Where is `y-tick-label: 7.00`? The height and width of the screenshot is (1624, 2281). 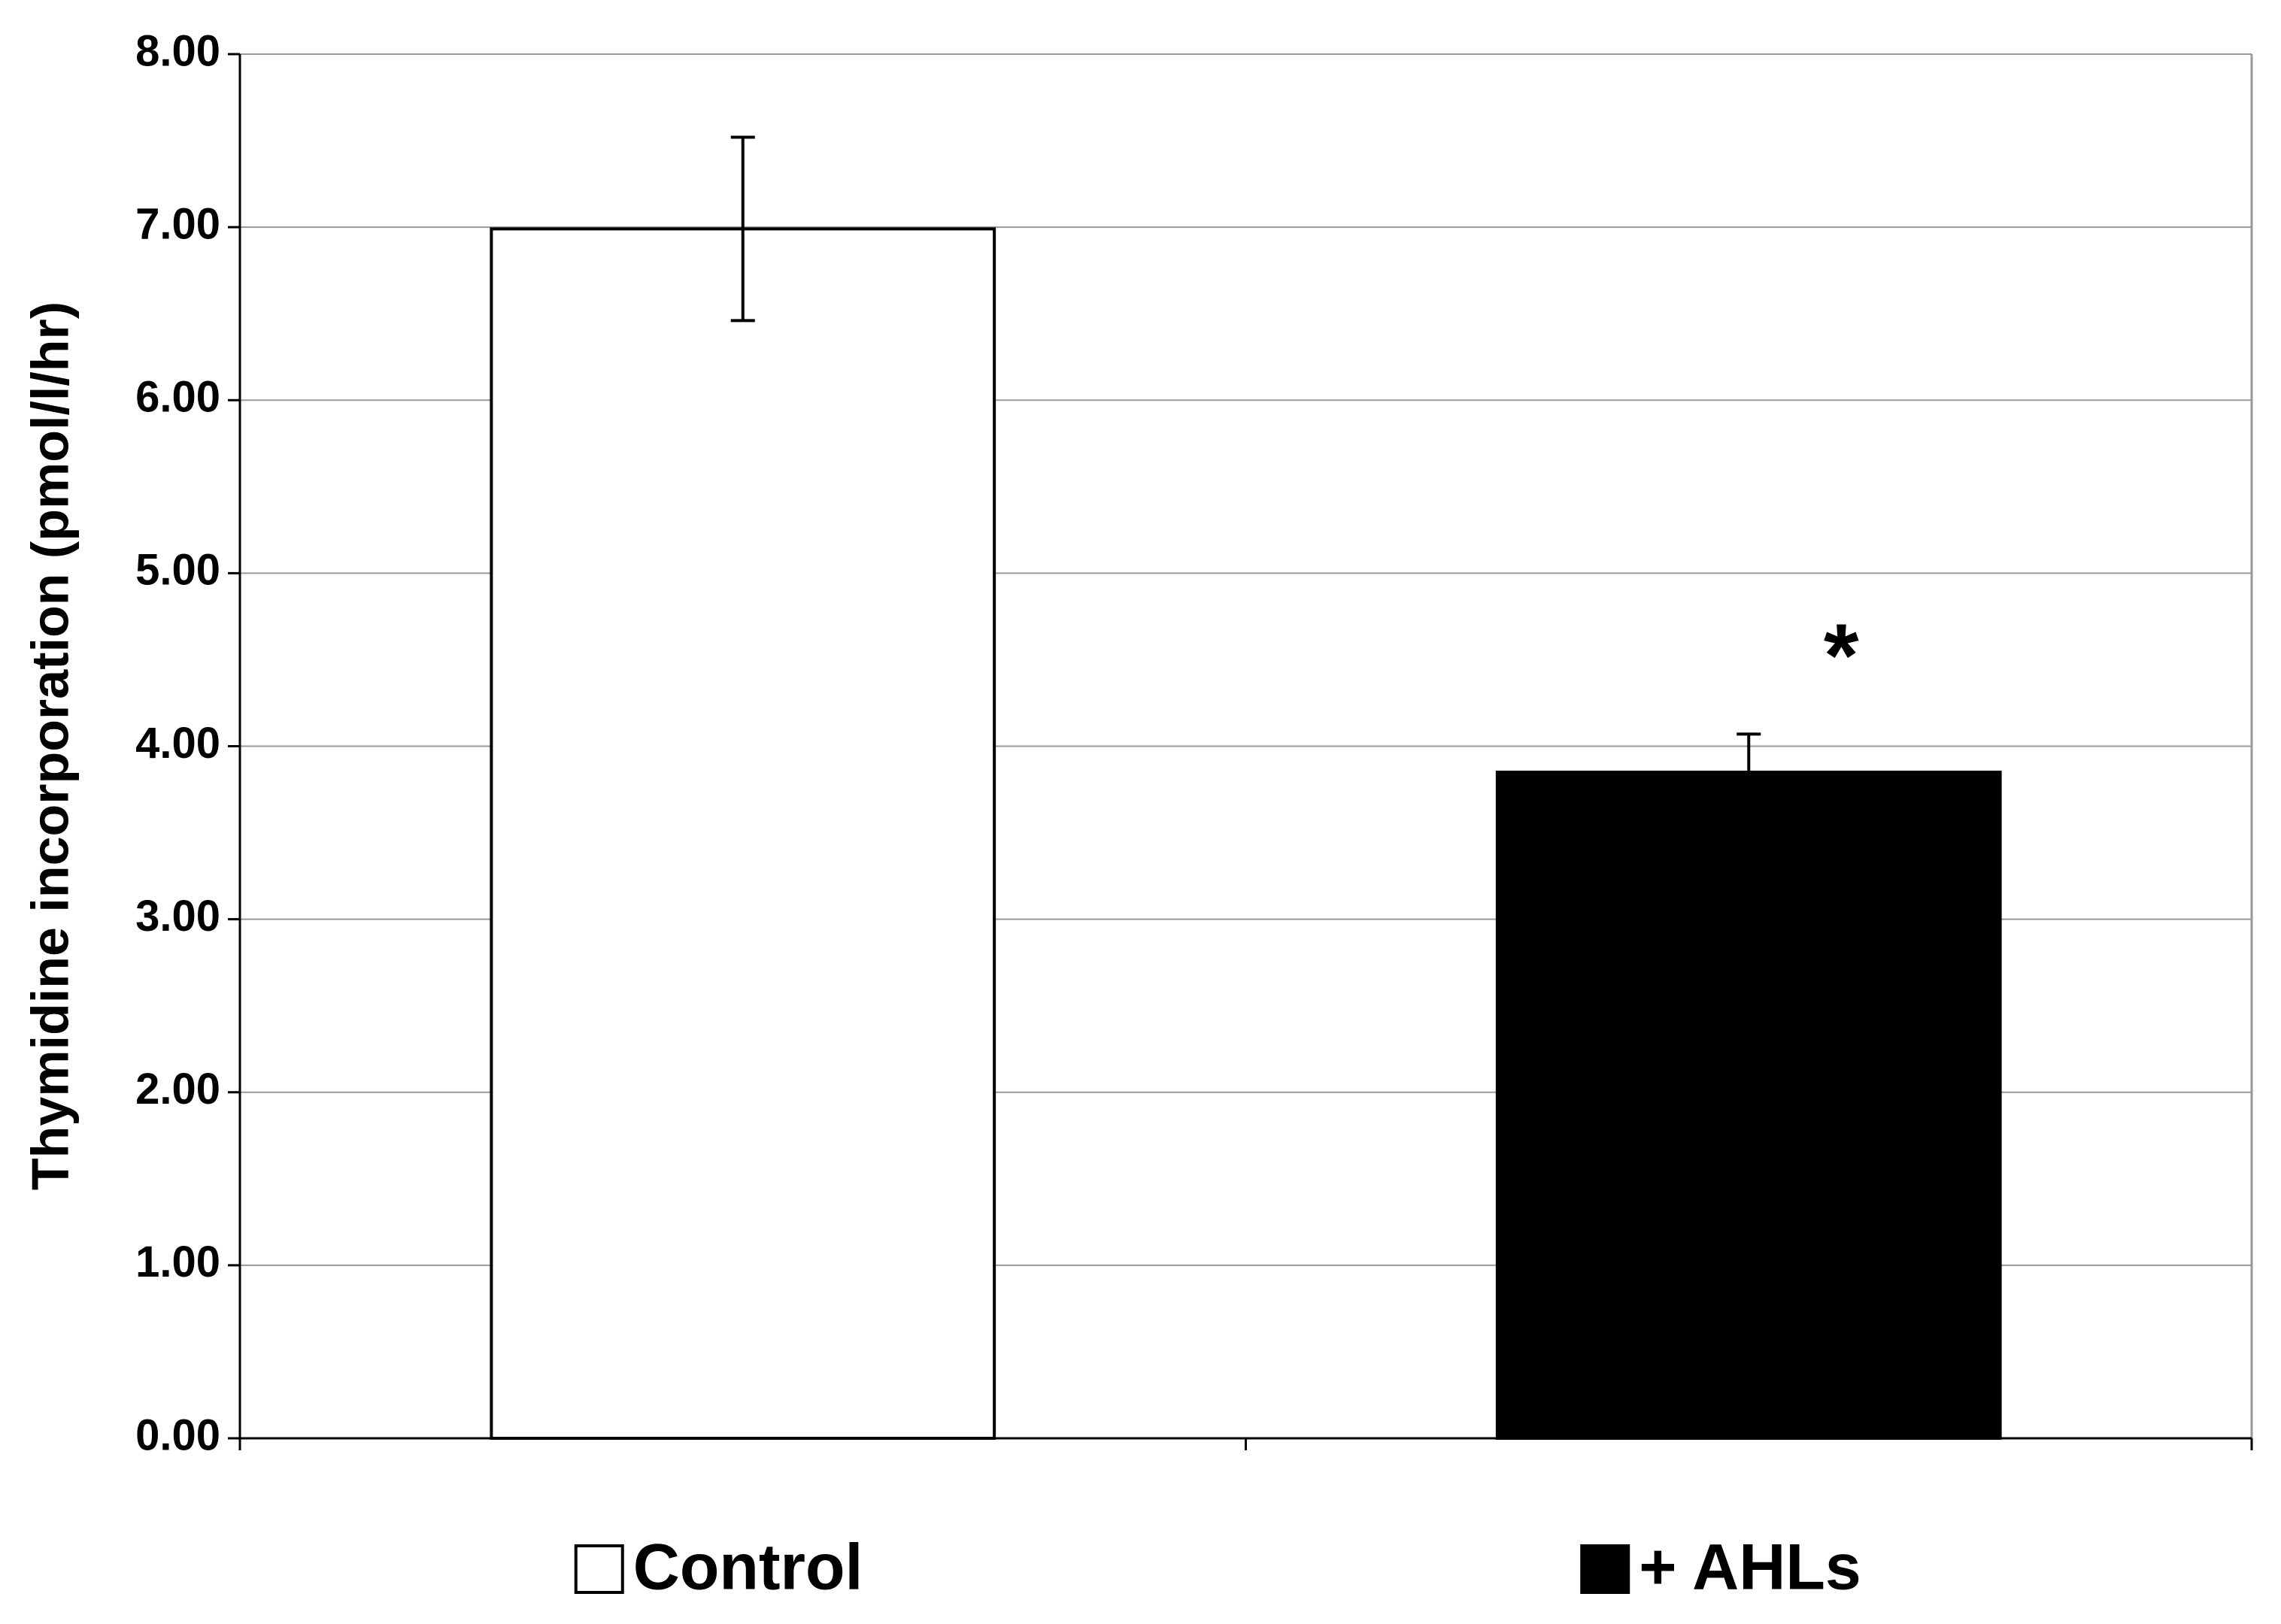 y-tick-label: 7.00 is located at coordinates (177, 223).